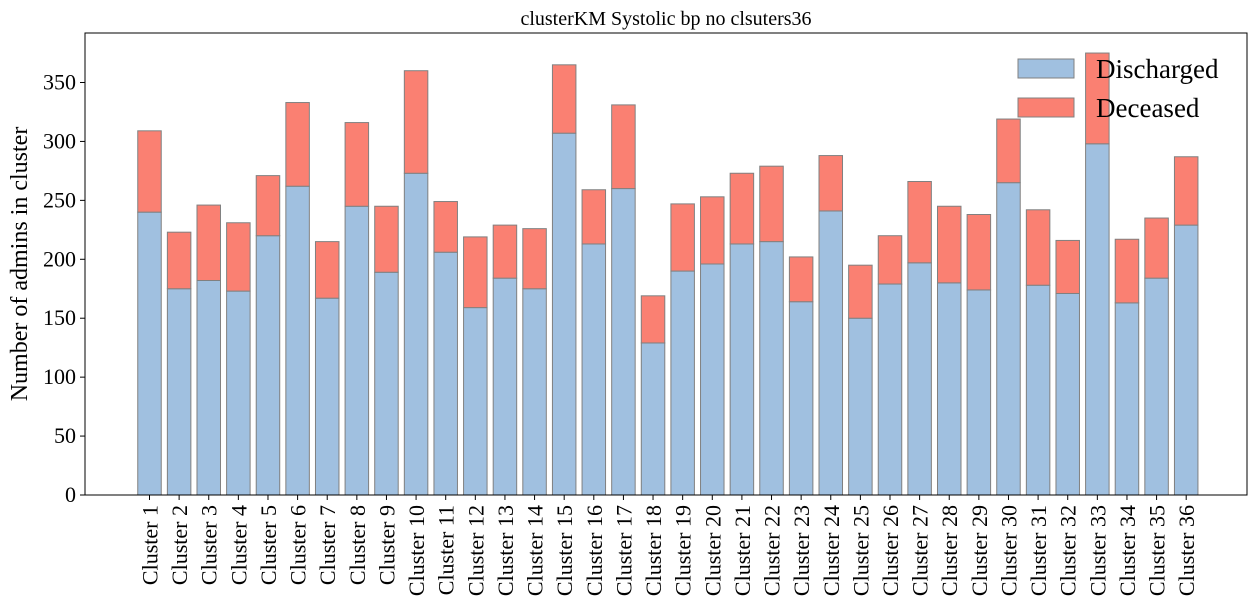  I want to click on x-tick-label: Cluster 24, so click(831, 550).